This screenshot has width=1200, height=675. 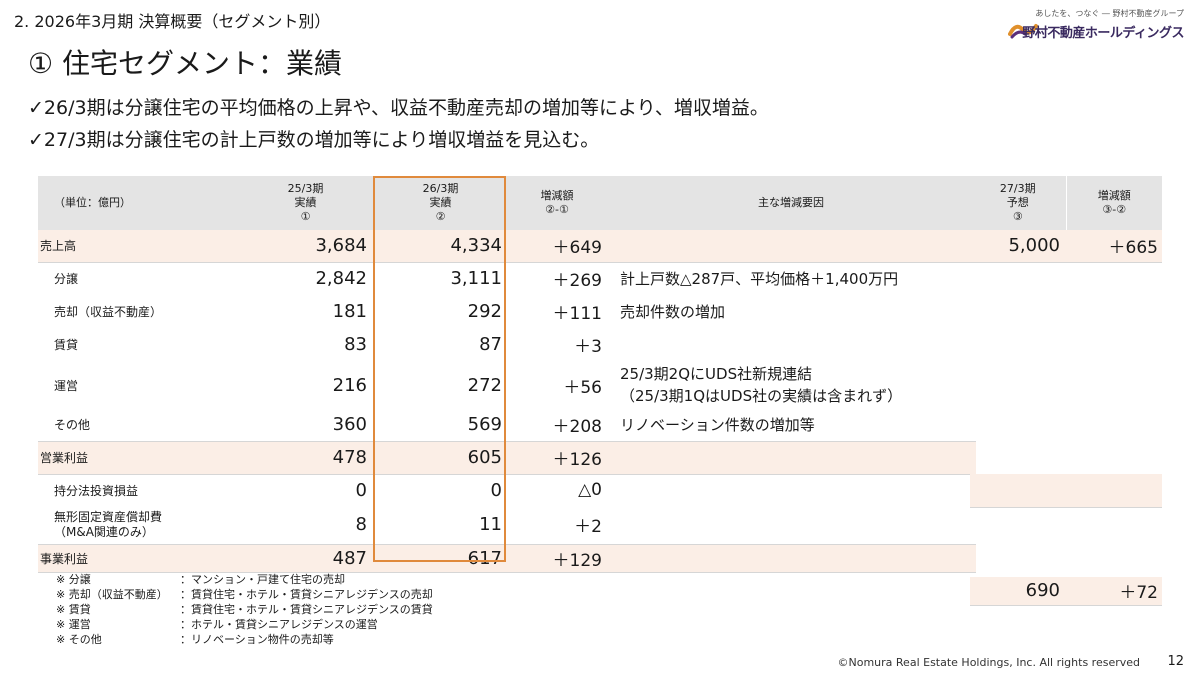 What do you see at coordinates (244, 594) in the screenshot?
I see `footnote: ※ 売却（収益不動産） ：賃貸住宅・ホテル・賃貸シニアレジデンスの売却` at bounding box center [244, 594].